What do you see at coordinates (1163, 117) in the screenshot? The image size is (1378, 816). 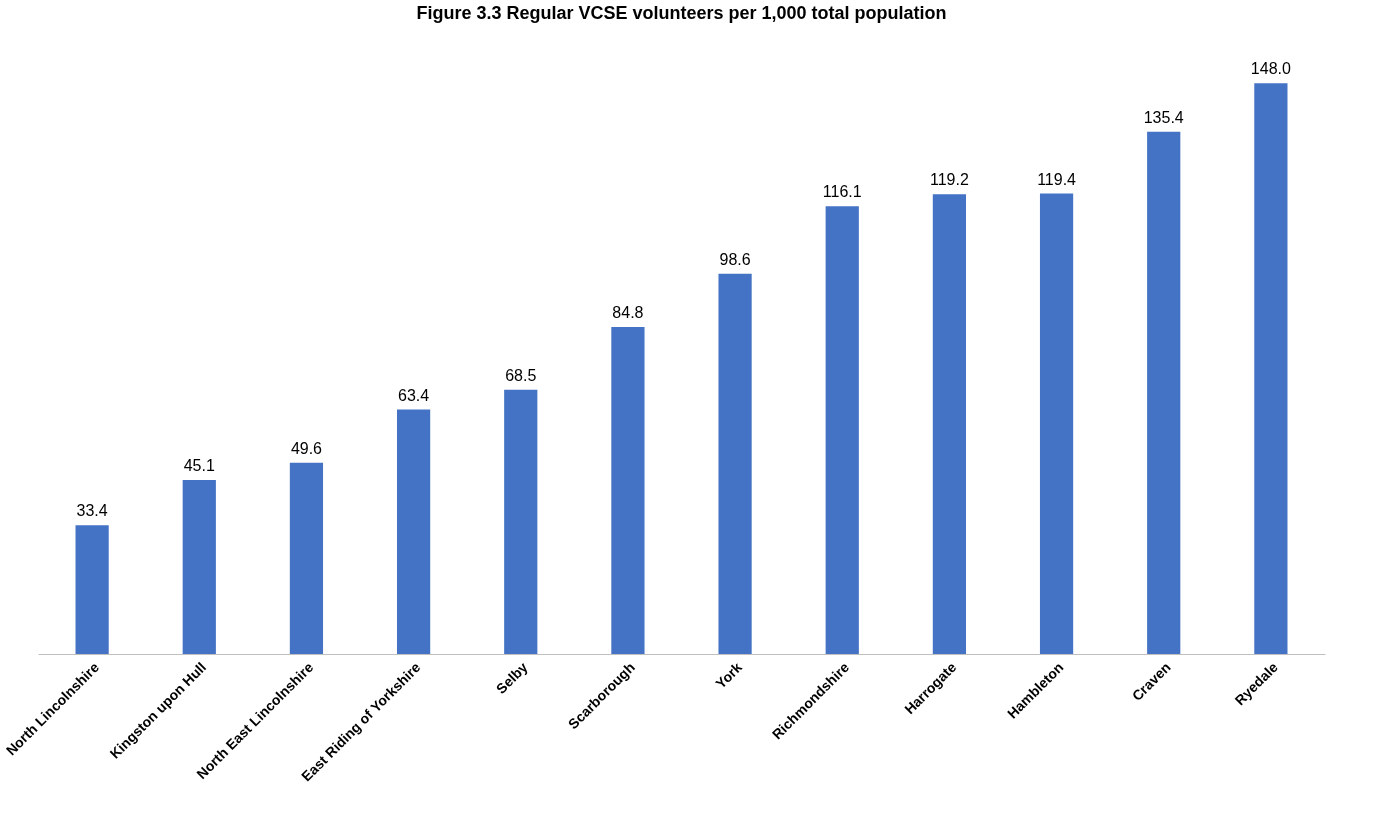 I see `data-label: 135.4` at bounding box center [1163, 117].